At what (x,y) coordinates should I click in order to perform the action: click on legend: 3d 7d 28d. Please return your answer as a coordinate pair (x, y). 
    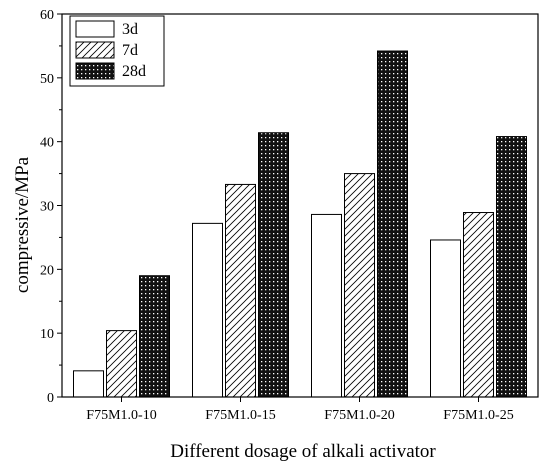
    Looking at the image, I should click on (117, 51).